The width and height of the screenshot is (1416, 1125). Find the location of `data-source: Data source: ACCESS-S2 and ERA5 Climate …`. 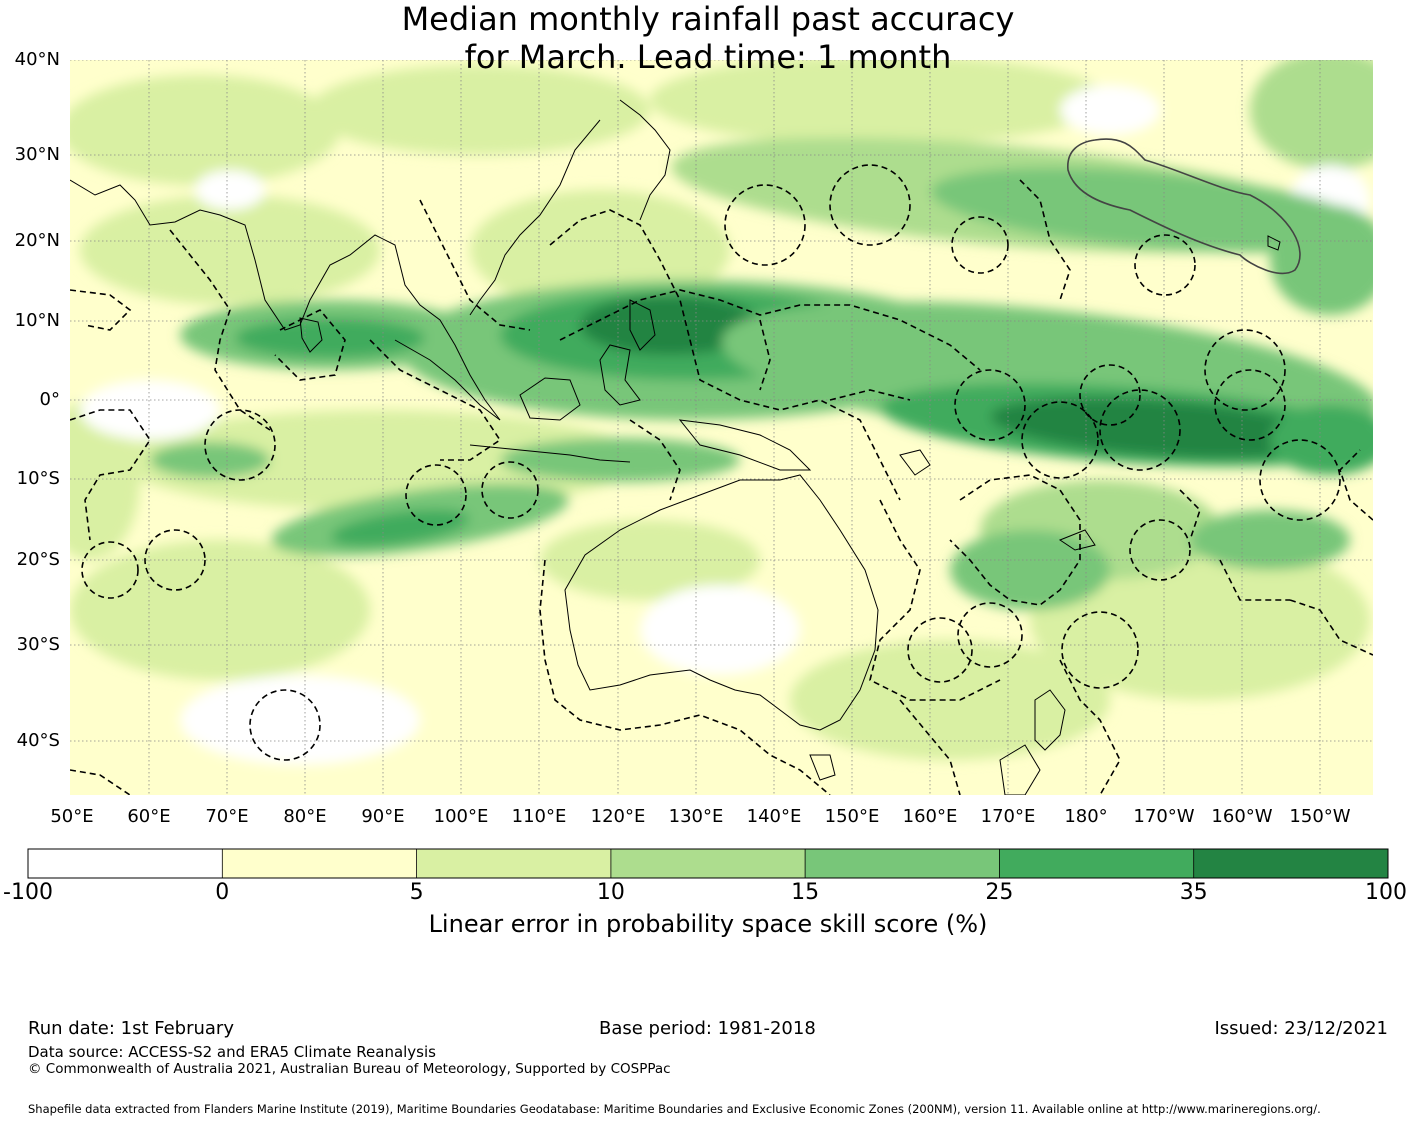

data-source: Data source: ACCESS-S2 and ERA5 Climate … is located at coordinates (232, 1052).